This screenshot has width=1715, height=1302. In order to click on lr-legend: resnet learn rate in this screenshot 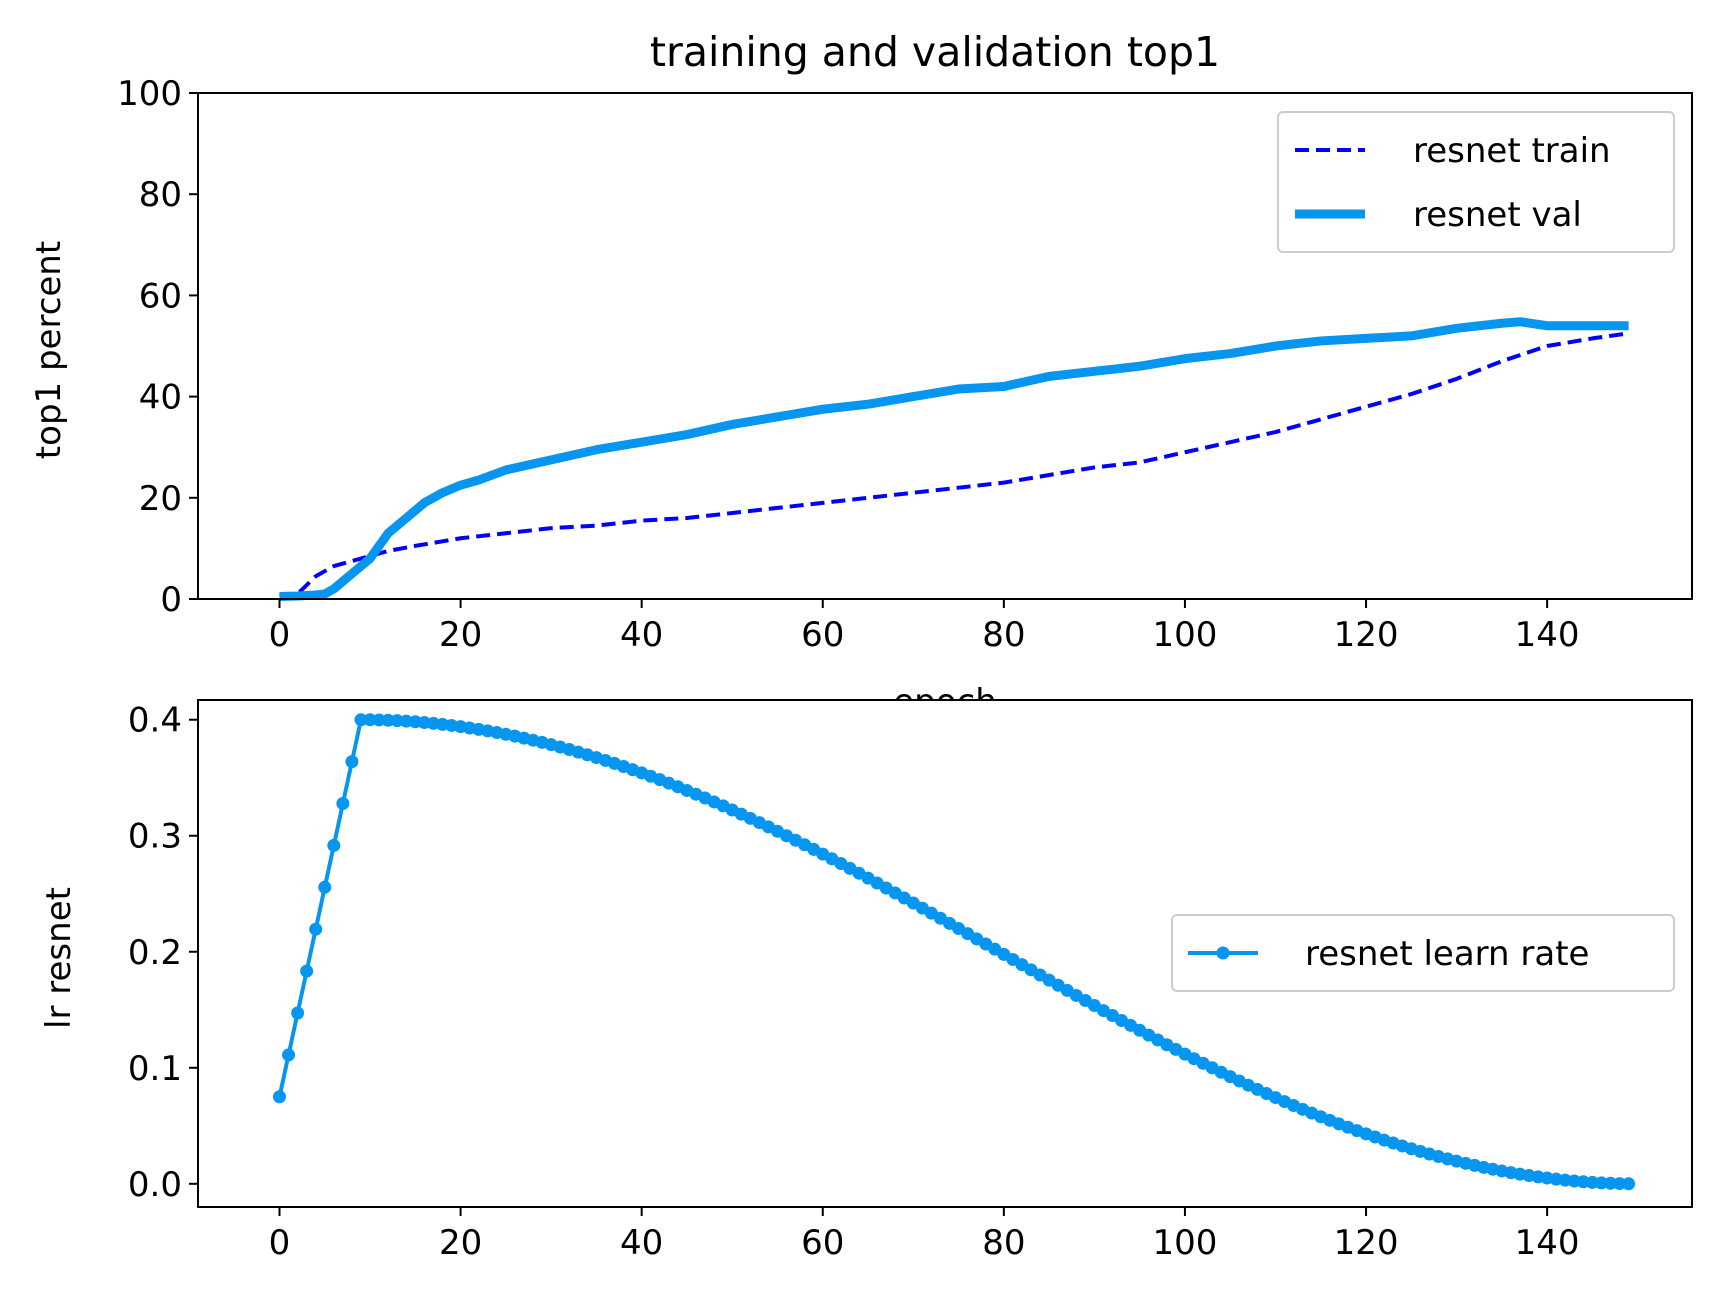, I will do `click(1423, 953)`.